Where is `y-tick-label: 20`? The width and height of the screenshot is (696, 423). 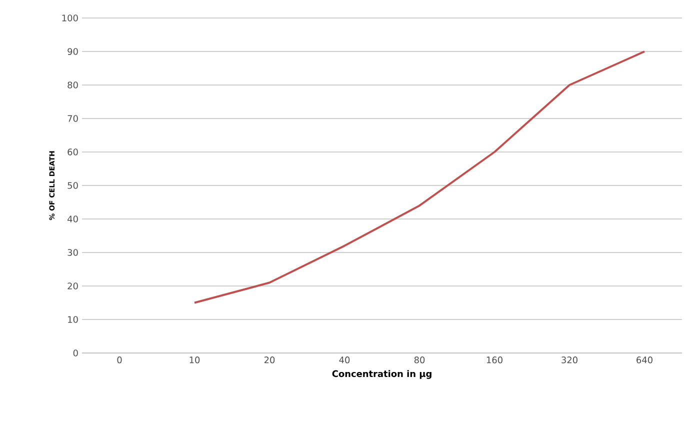 y-tick-label: 20 is located at coordinates (73, 286).